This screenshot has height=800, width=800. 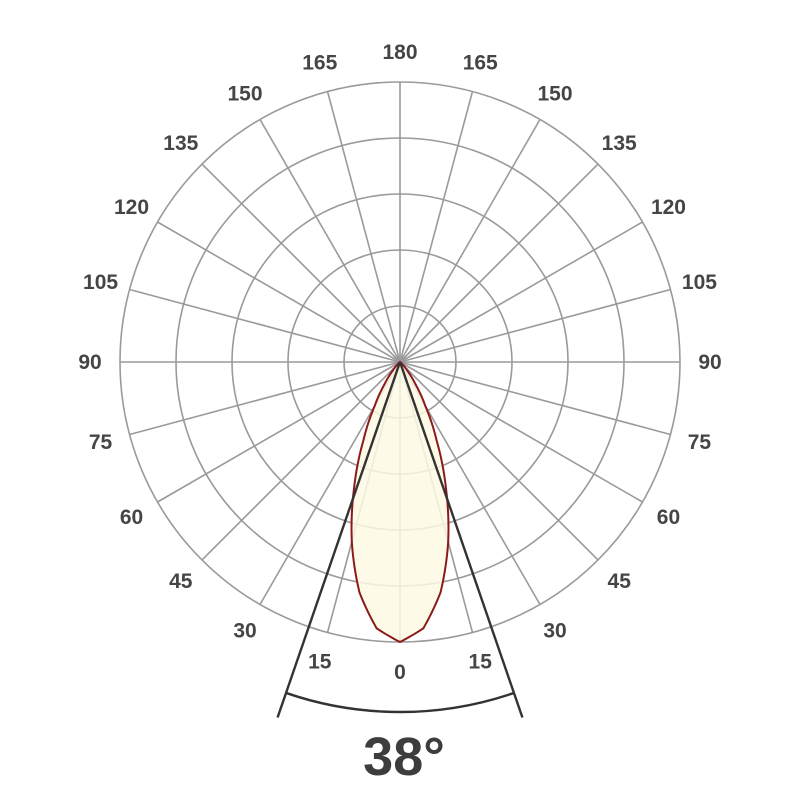 I want to click on intensity-curve-group, so click(x=400, y=502).